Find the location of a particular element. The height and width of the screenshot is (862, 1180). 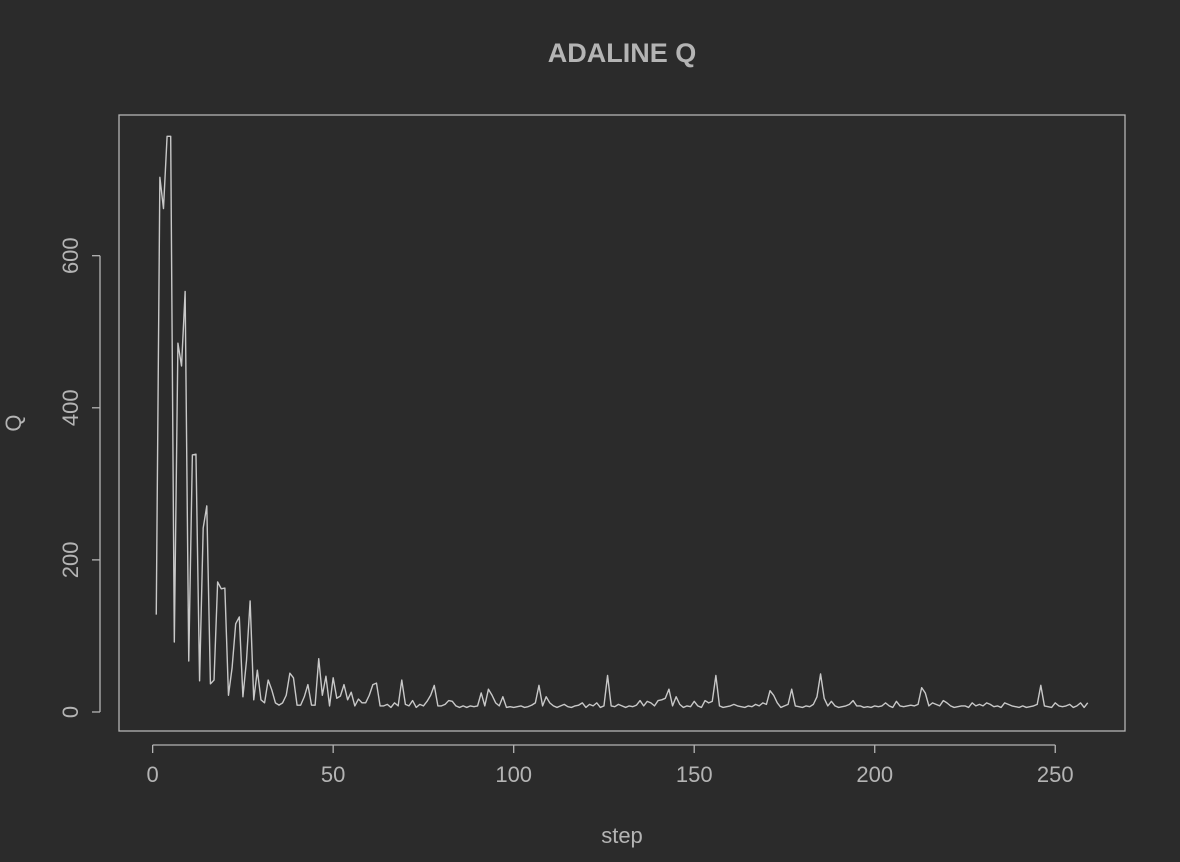

y-tick-label: 0 is located at coordinates (70, 712).